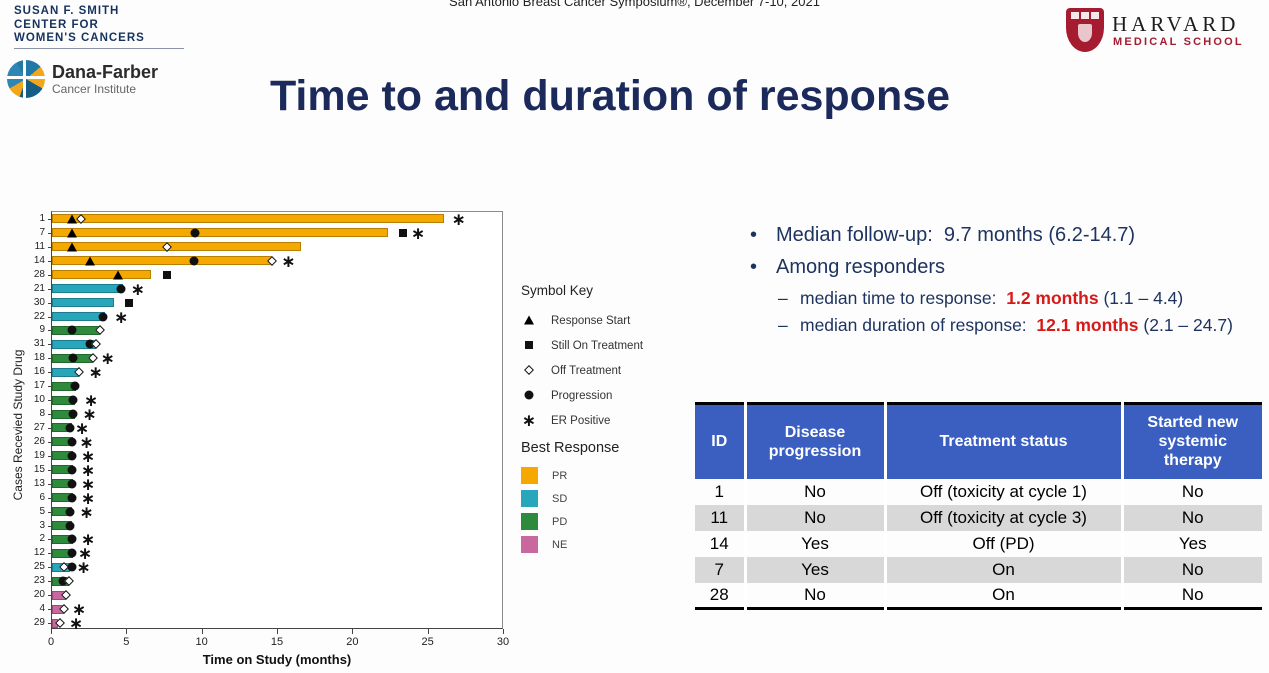 The width and height of the screenshot is (1269, 673). I want to click on case-id-label: 8, so click(42, 414).